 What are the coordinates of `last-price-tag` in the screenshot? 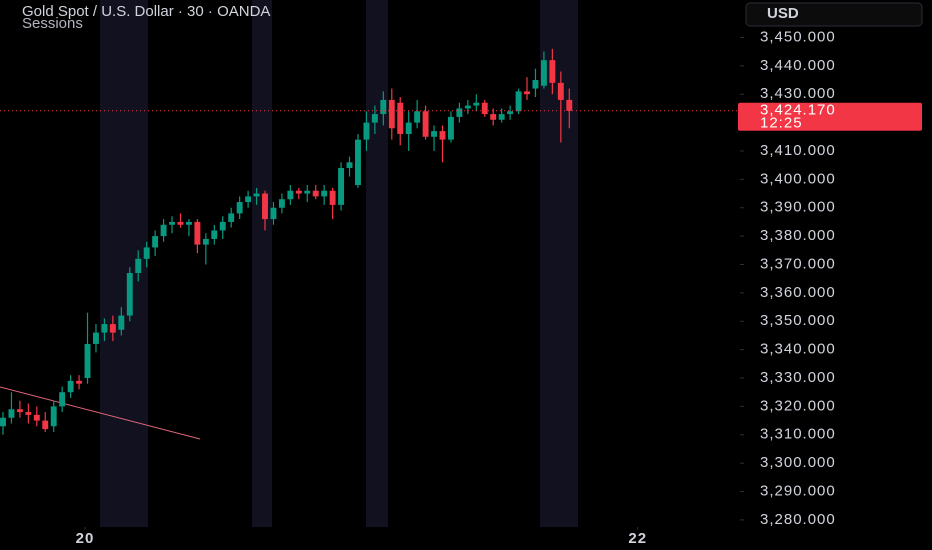 It's located at (830, 116).